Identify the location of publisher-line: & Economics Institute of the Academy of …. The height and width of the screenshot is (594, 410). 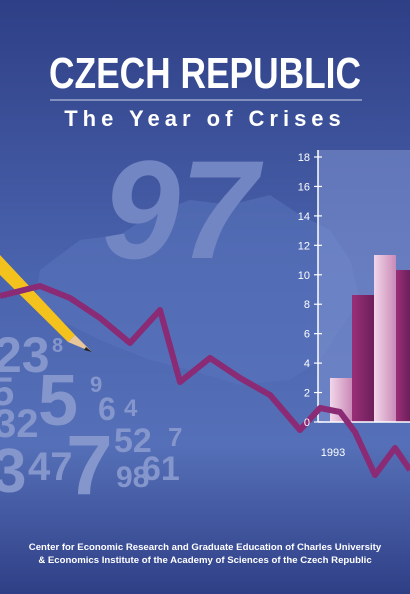
(205, 560).